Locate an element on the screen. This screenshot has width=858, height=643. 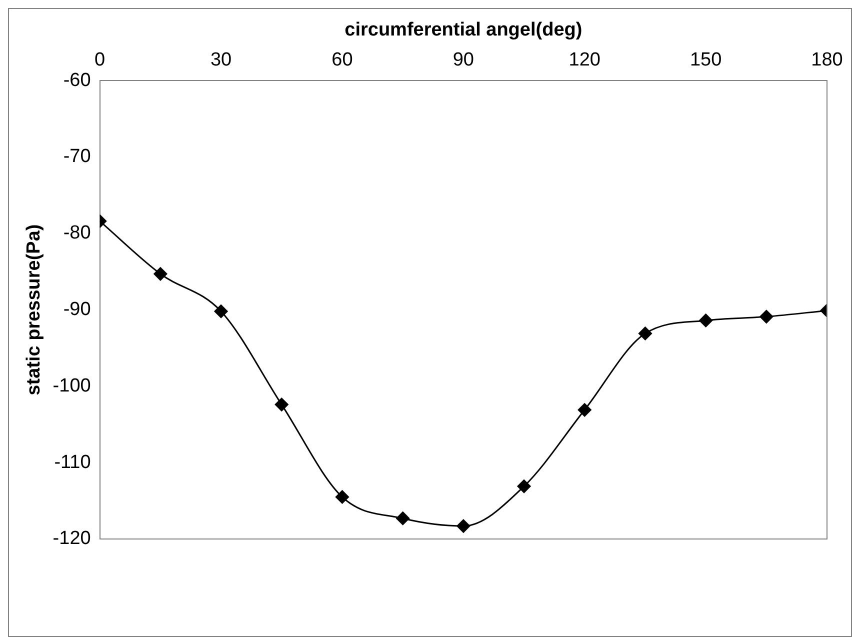
y-tick-label: -90 is located at coordinates (77, 309).